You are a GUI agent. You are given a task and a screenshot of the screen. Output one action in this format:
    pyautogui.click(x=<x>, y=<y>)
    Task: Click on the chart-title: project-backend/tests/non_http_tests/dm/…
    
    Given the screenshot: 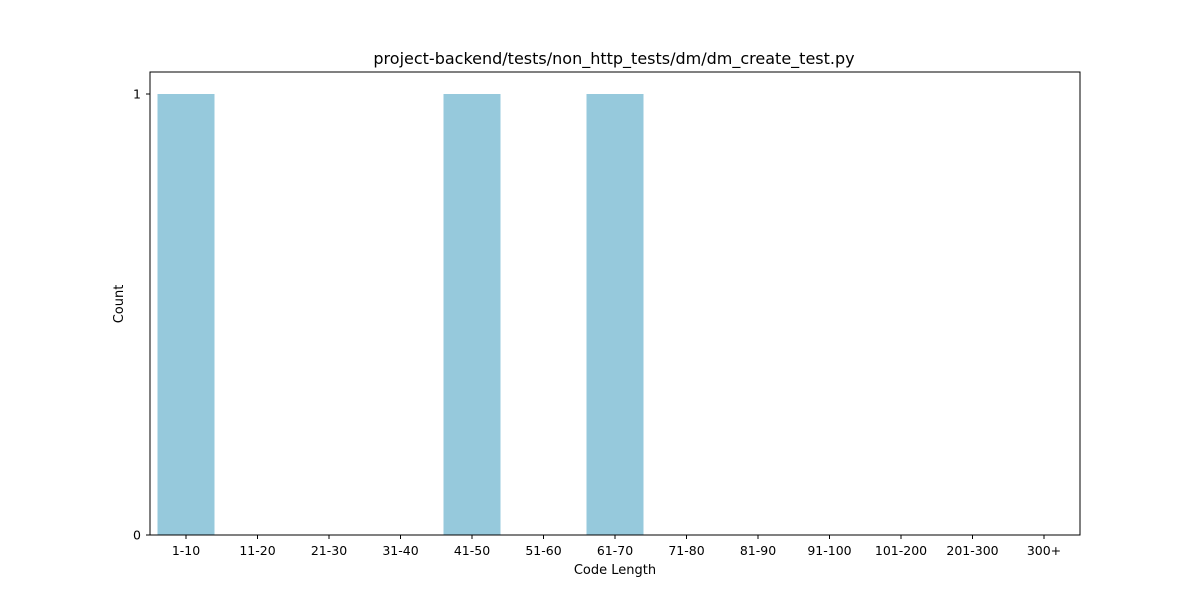 What is the action you would take?
    pyautogui.click(x=613, y=59)
    